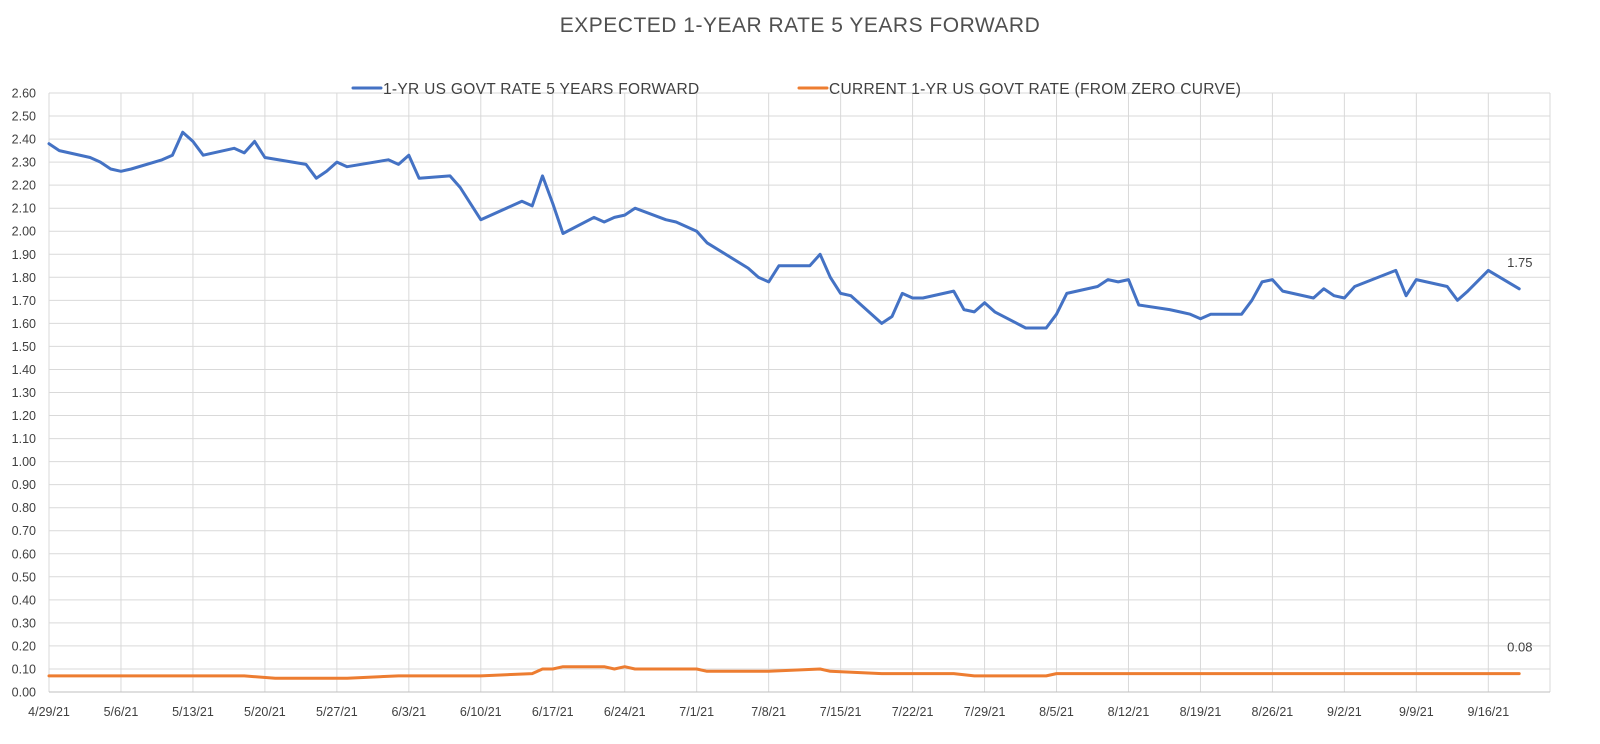 Image resolution: width=1600 pixels, height=744 pixels. Describe the element at coordinates (24, 600) in the screenshot. I see `y-tick-label: 0.40` at that location.